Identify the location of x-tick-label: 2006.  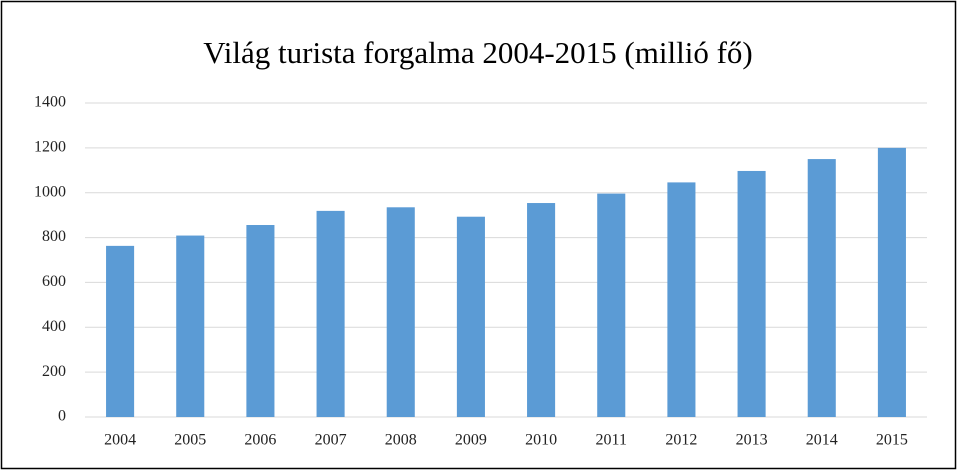
(260, 440).